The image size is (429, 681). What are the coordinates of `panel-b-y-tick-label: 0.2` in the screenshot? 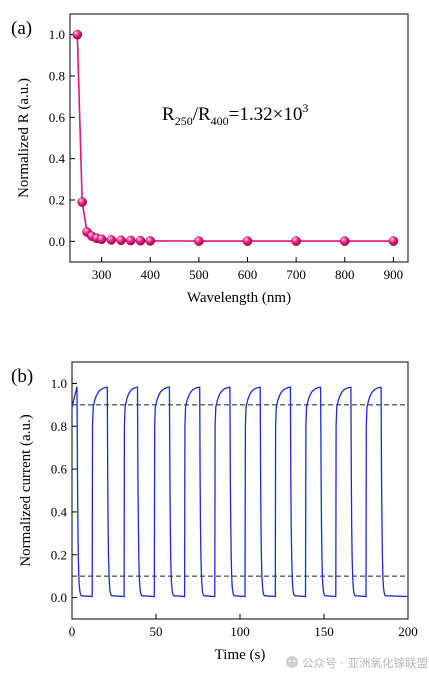 It's located at (59, 554).